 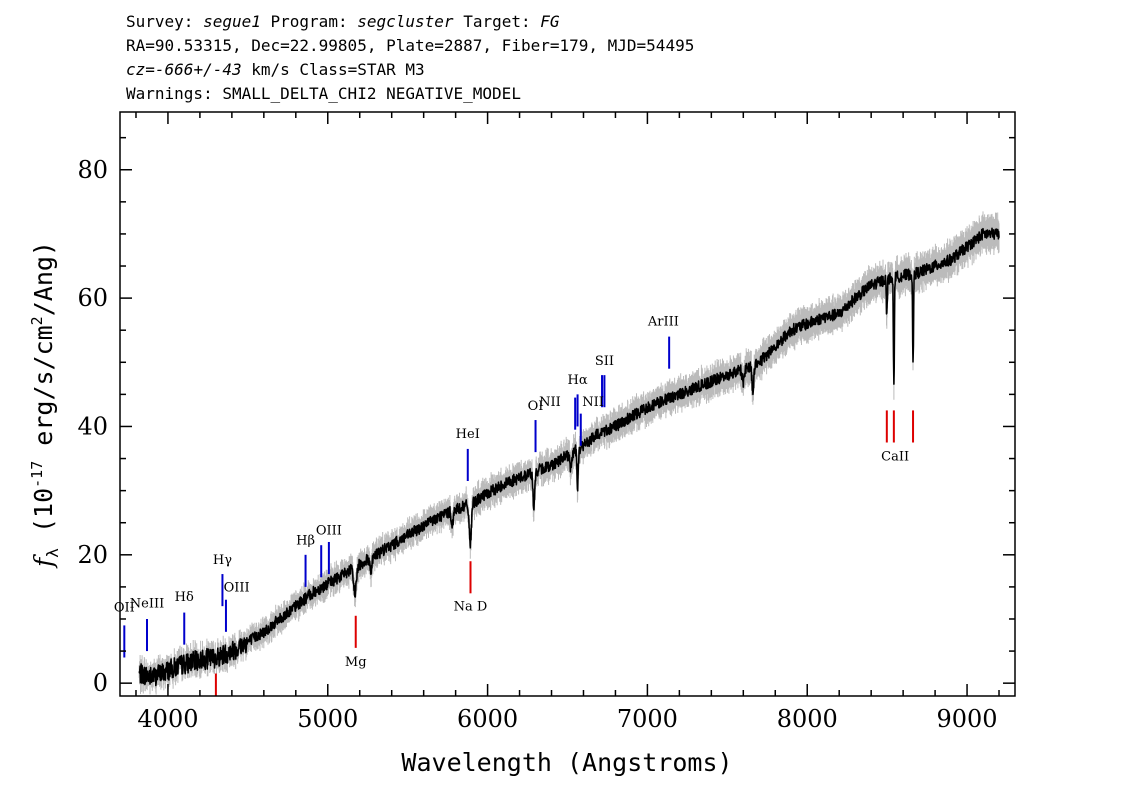 I want to click on emission-line-label: Hδ, so click(x=184, y=597).